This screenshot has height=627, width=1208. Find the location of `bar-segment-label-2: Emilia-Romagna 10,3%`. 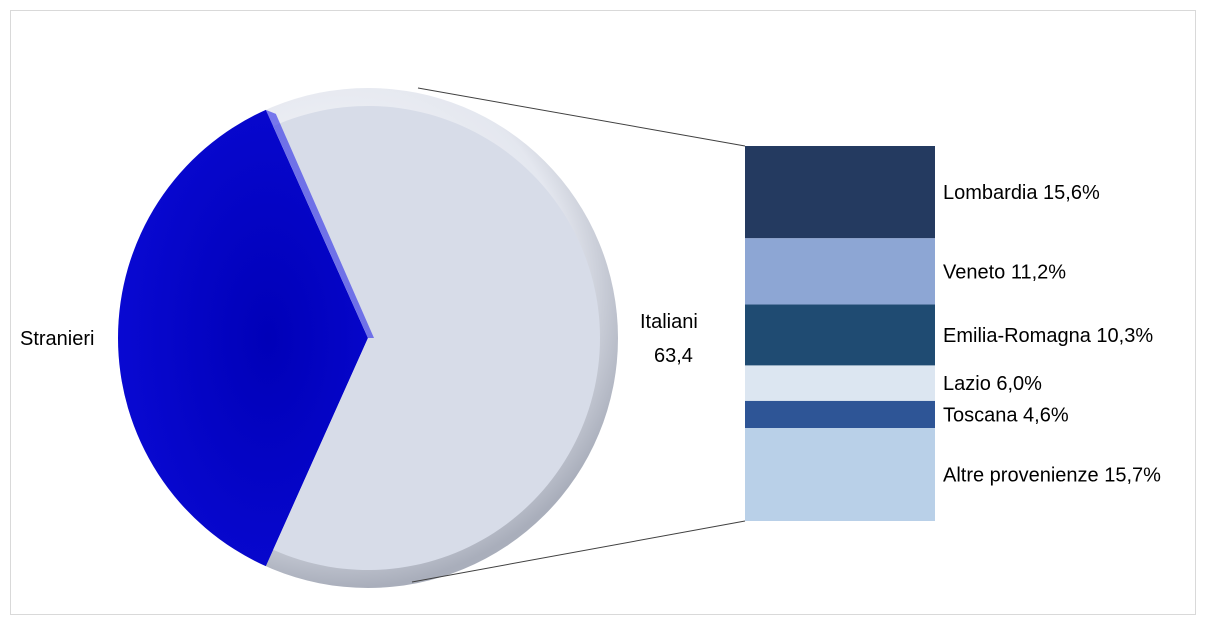

bar-segment-label-2: Emilia-Romagna 10,3% is located at coordinates (1048, 336).